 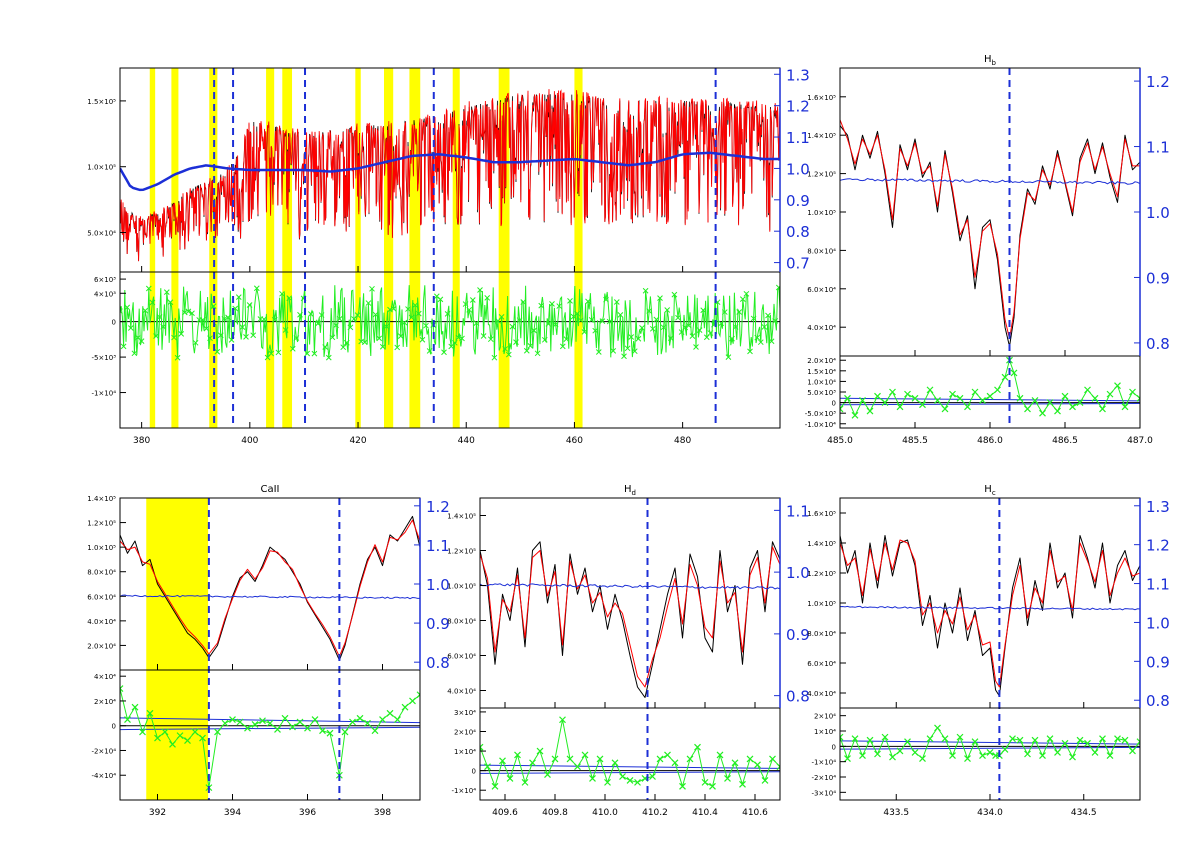 I want to click on resid-tick-label: 1×10⁴, so click(x=825, y=732).